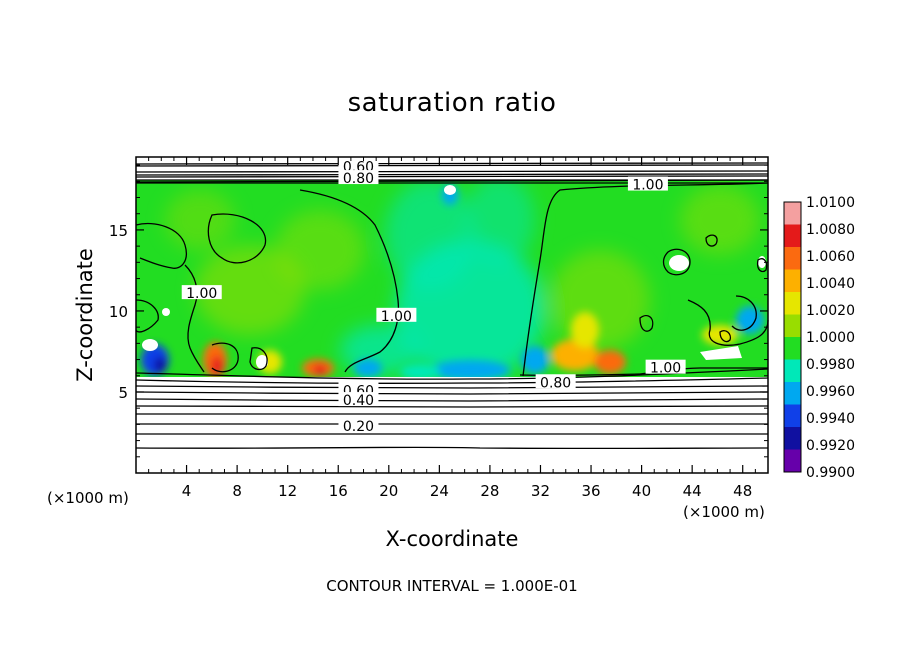 This screenshot has height=654, width=904. I want to click on colorbar-label: 1.0100, so click(830, 203).